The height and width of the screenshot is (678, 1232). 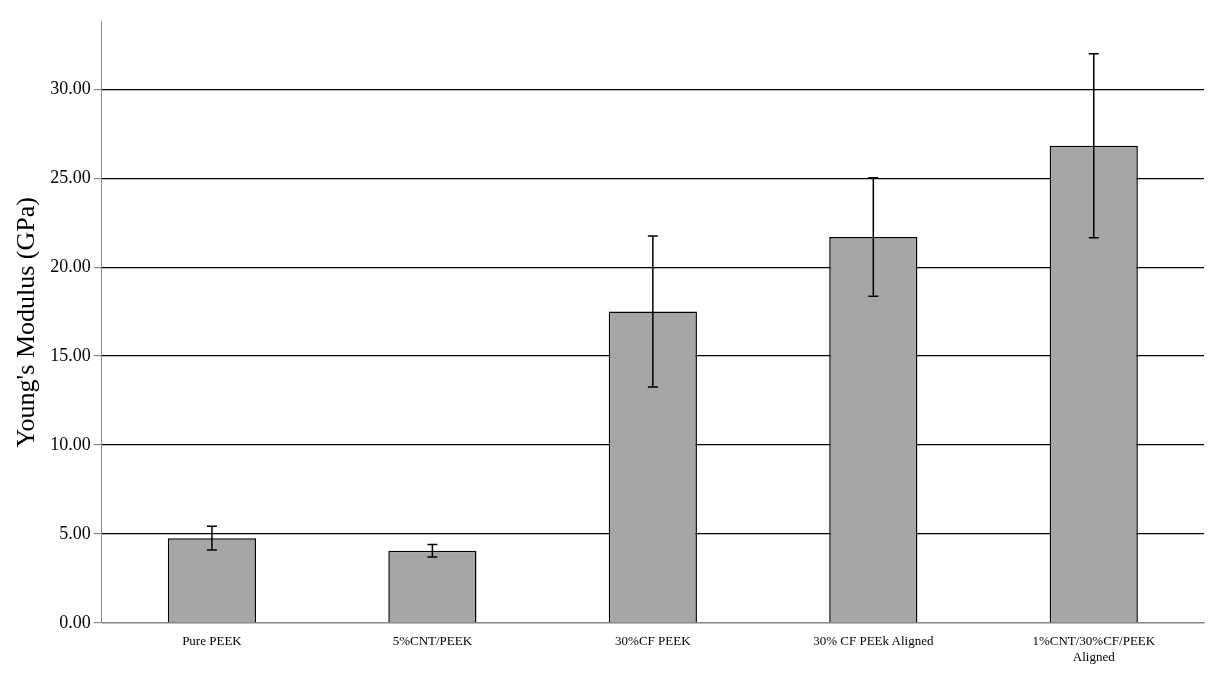 What do you see at coordinates (873, 641) in the screenshot?
I see `x-tick-label: 30% CF PEEk Aligned` at bounding box center [873, 641].